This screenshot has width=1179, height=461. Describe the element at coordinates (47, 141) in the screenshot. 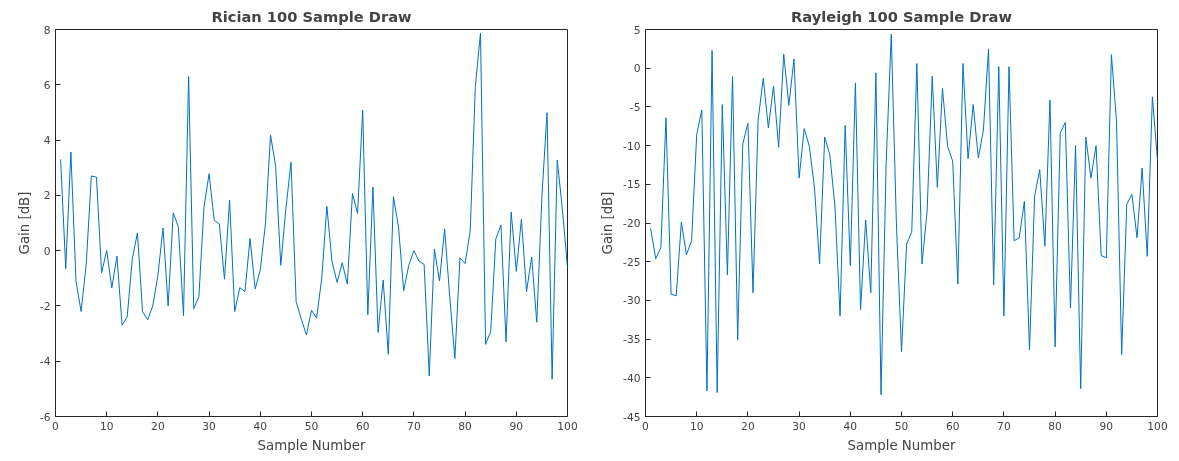

I see `y-tick-label: 4` at that location.